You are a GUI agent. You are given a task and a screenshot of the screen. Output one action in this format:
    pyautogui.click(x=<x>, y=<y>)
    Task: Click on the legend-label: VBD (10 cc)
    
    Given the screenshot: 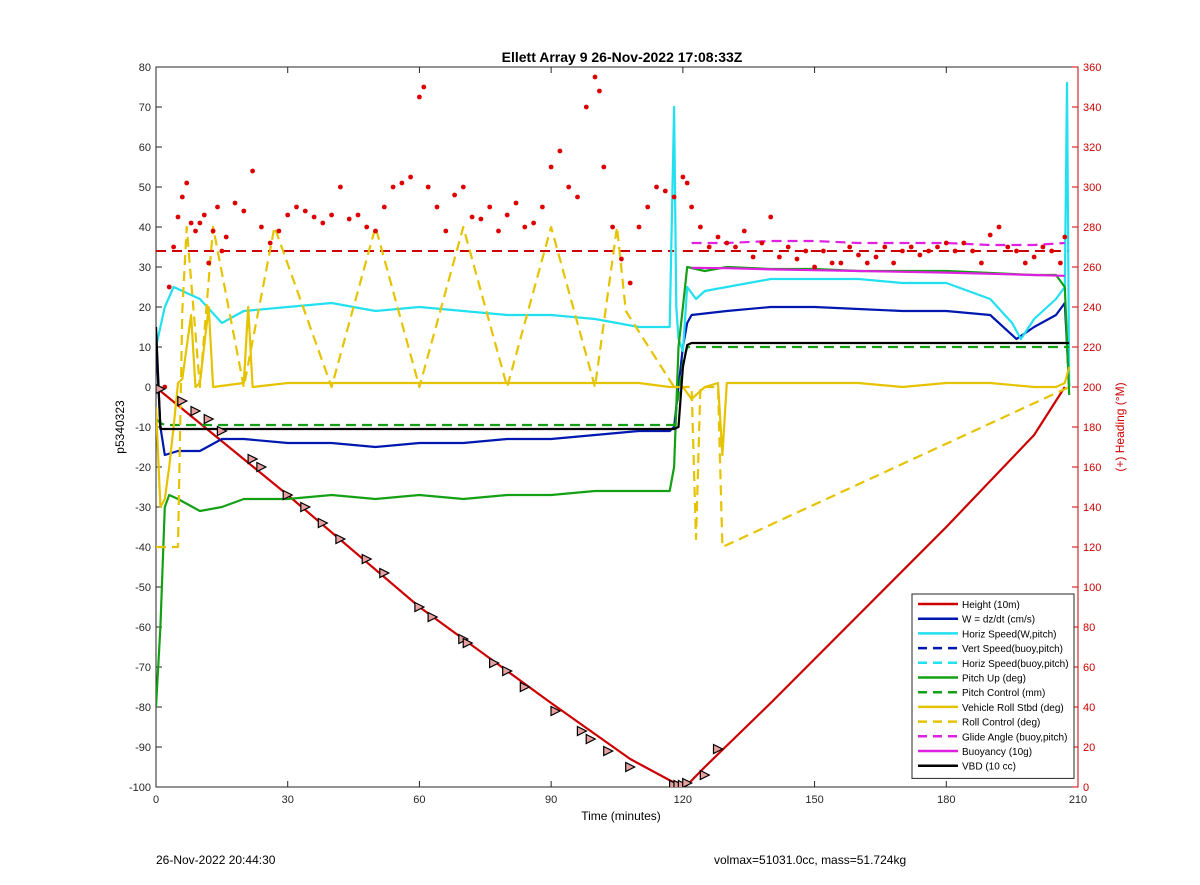 What is the action you would take?
    pyautogui.click(x=989, y=767)
    